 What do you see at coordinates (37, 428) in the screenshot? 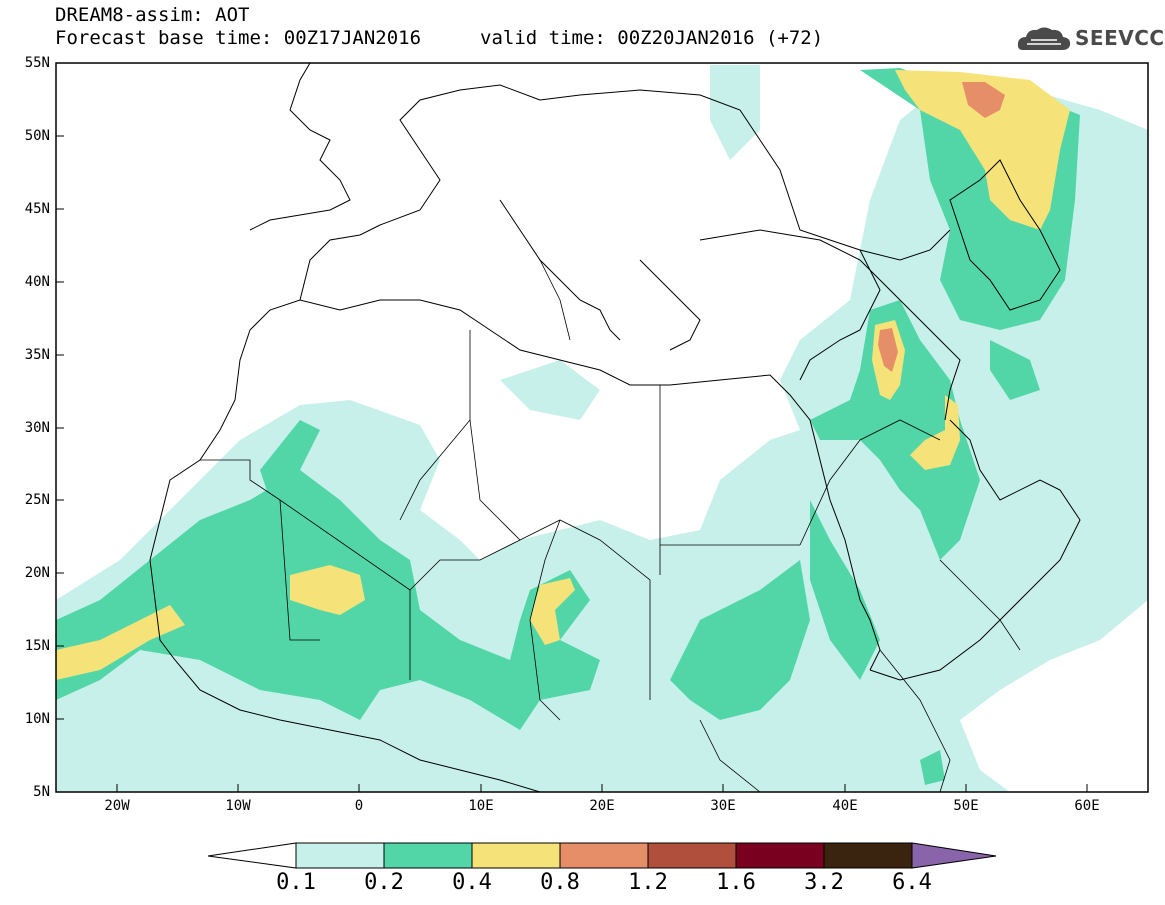
I see `lat-label: 30N` at bounding box center [37, 428].